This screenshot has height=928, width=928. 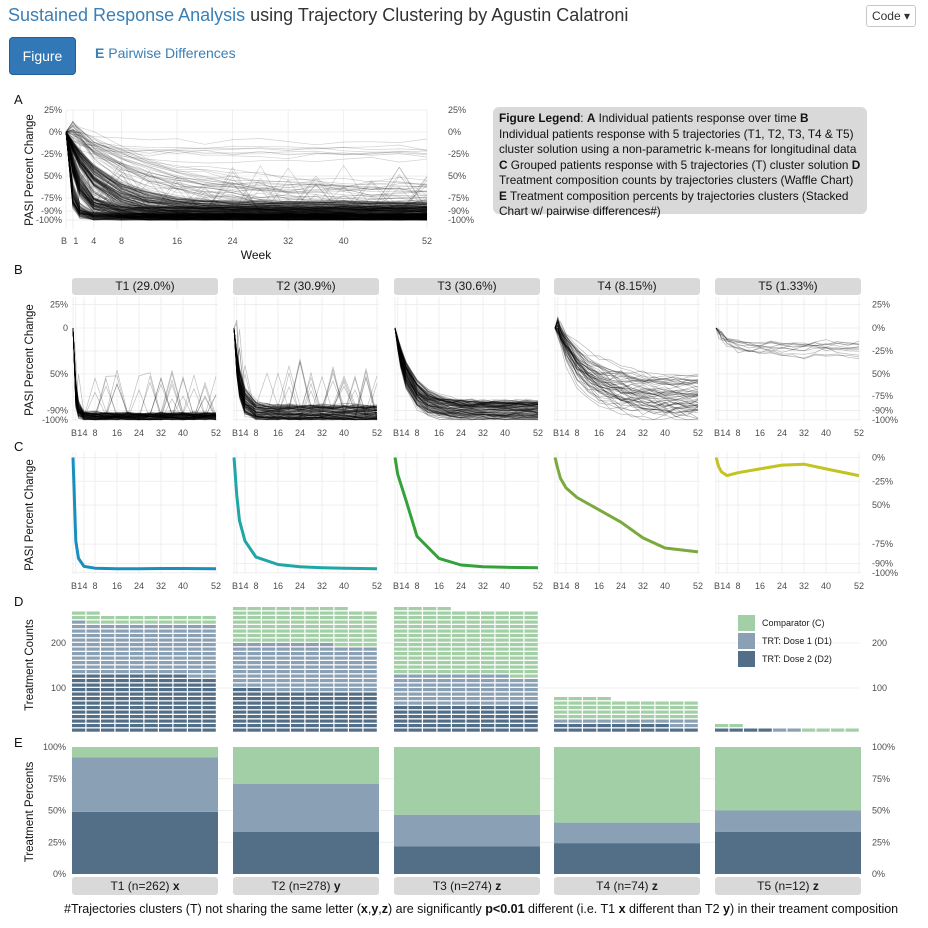 What do you see at coordinates (165, 53) in the screenshot?
I see `tab-pairwise-differences: E Pairwise Differences` at bounding box center [165, 53].